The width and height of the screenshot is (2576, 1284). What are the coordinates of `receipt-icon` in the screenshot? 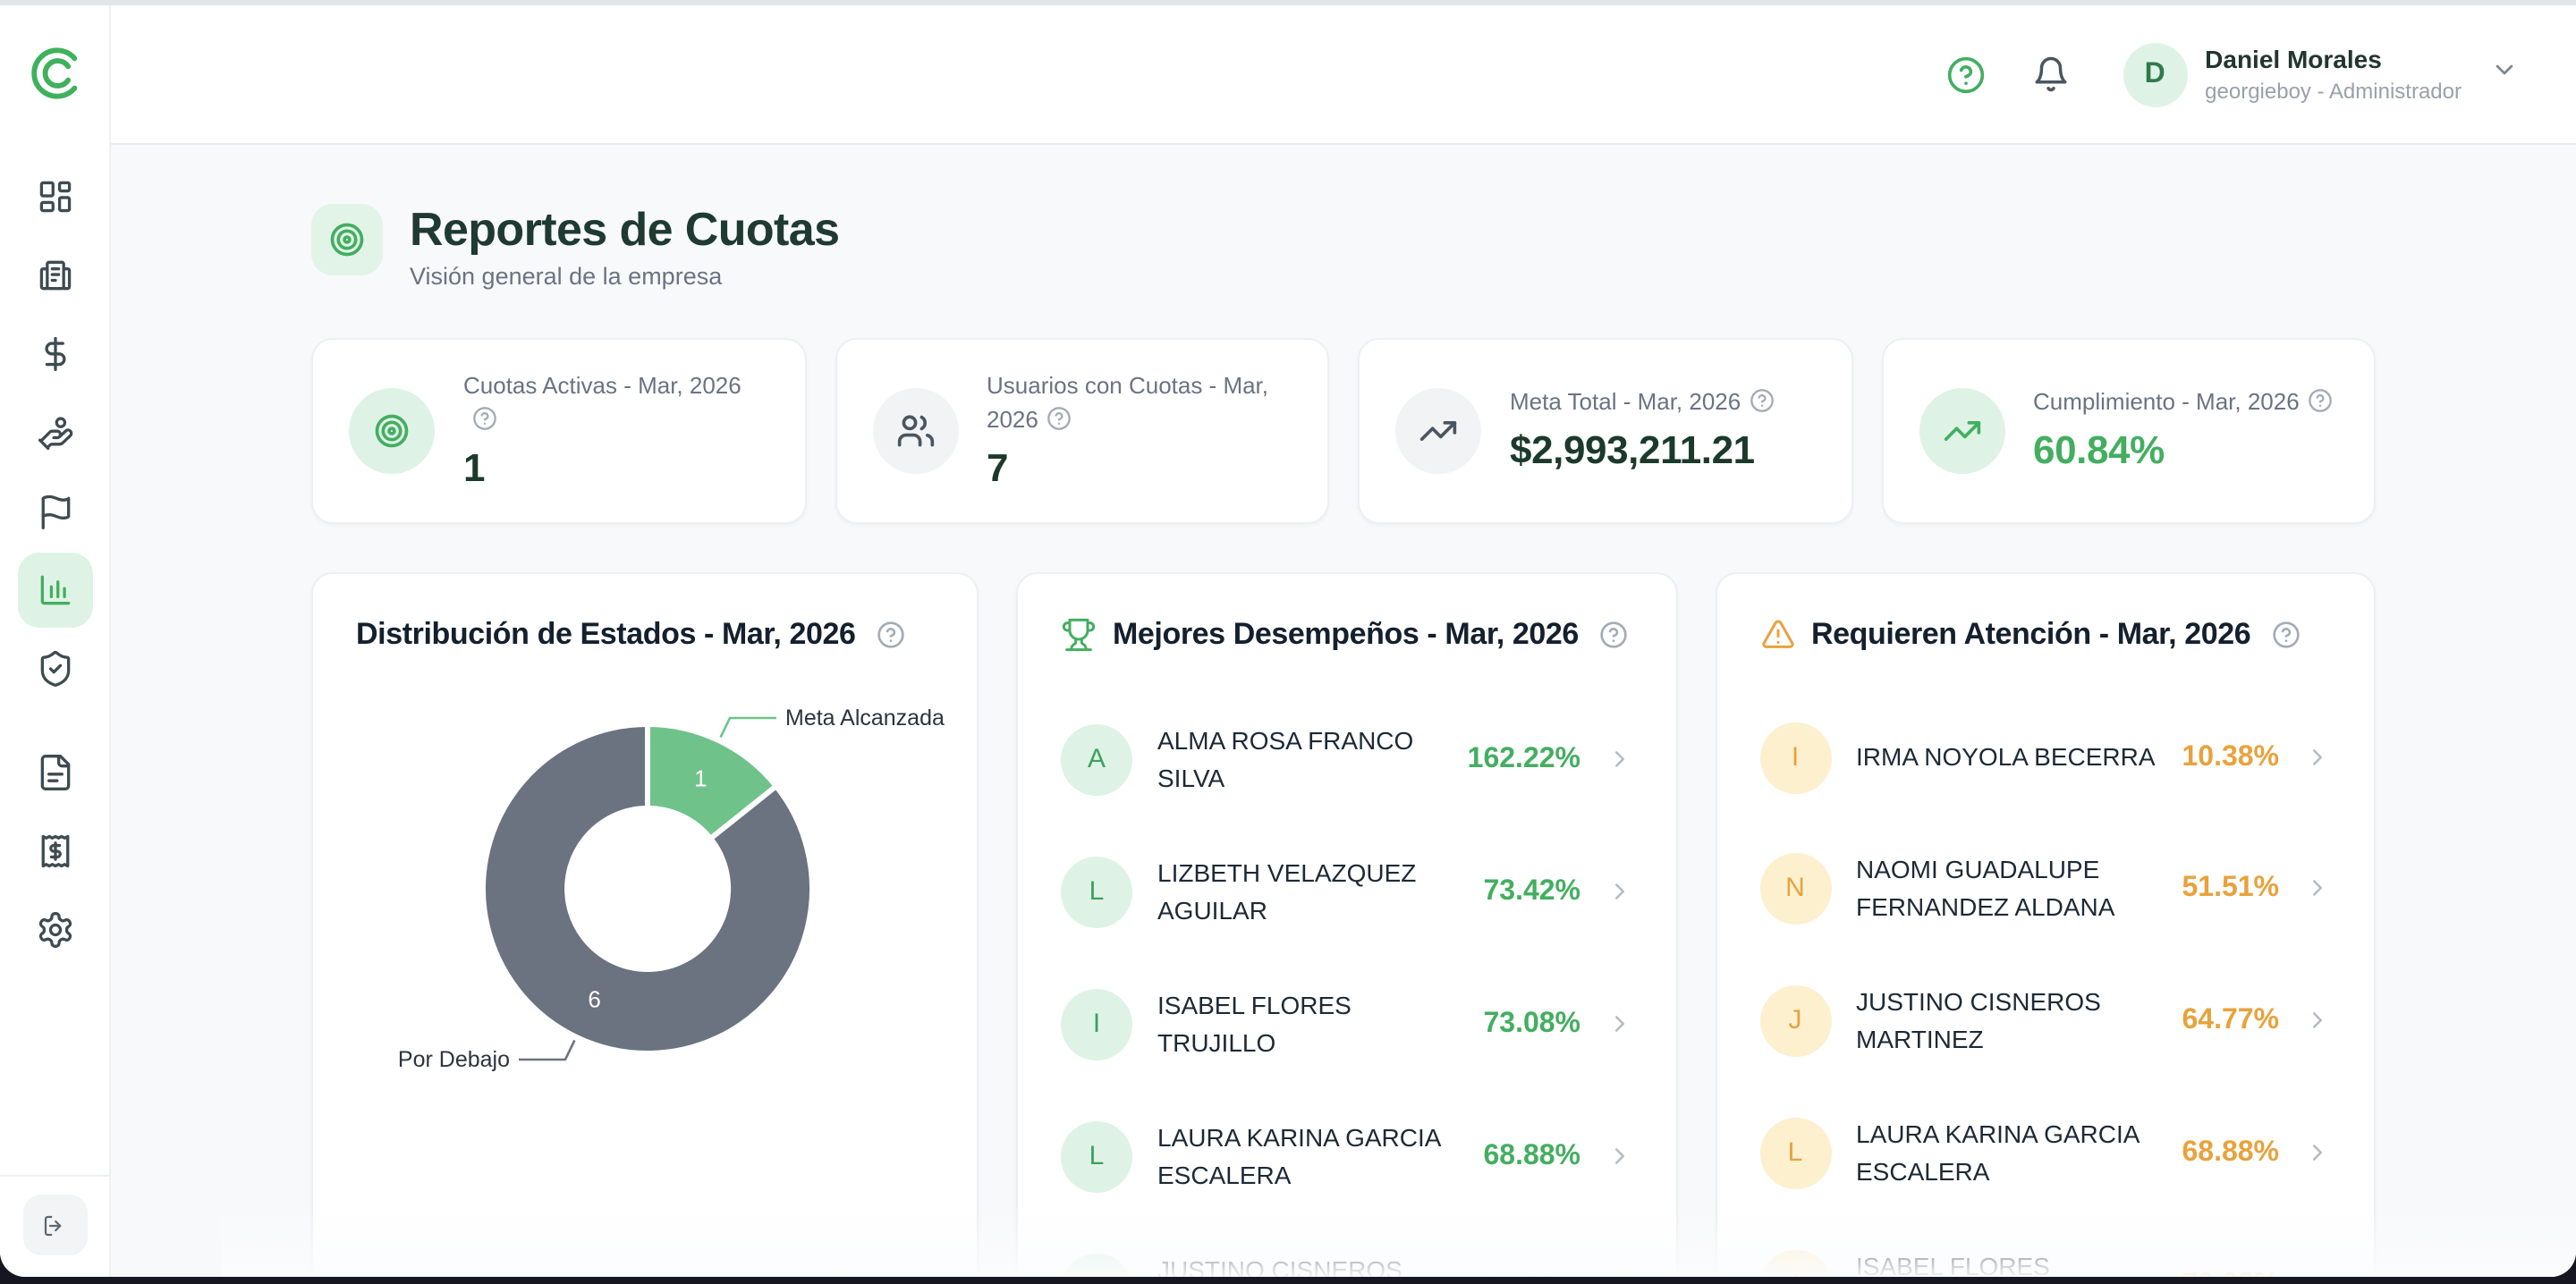 It's located at (54, 851).